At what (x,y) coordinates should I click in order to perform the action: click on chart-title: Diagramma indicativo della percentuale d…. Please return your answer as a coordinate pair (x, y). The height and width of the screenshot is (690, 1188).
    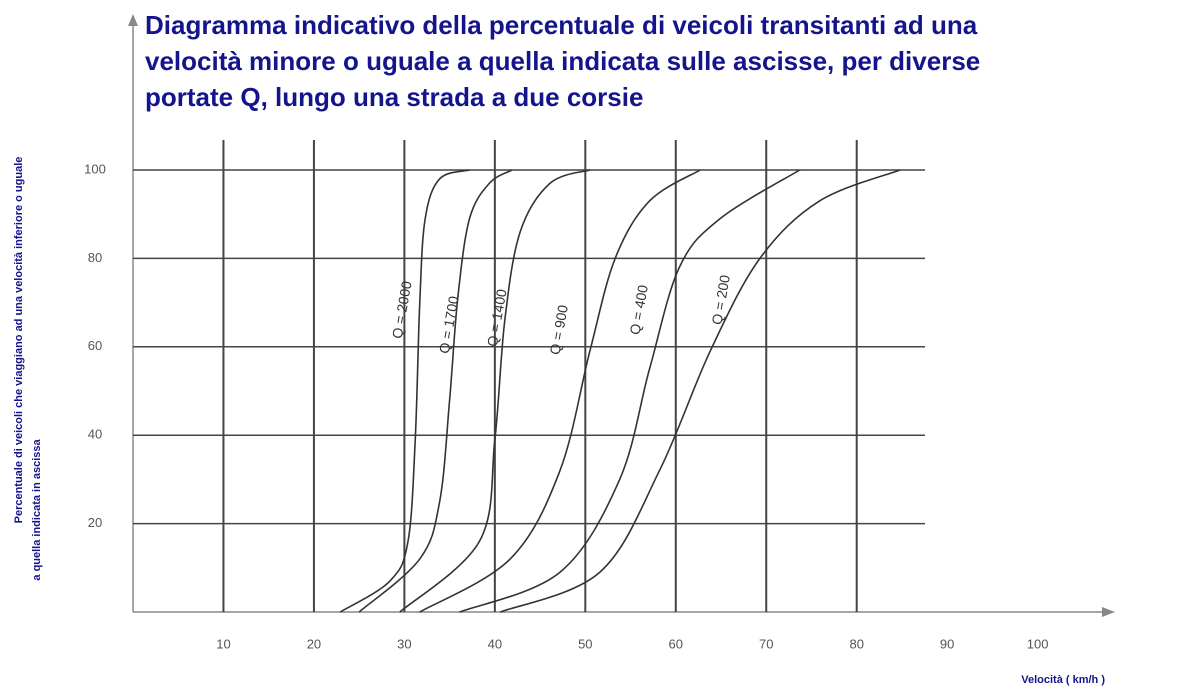
    Looking at the image, I should click on (561, 25).